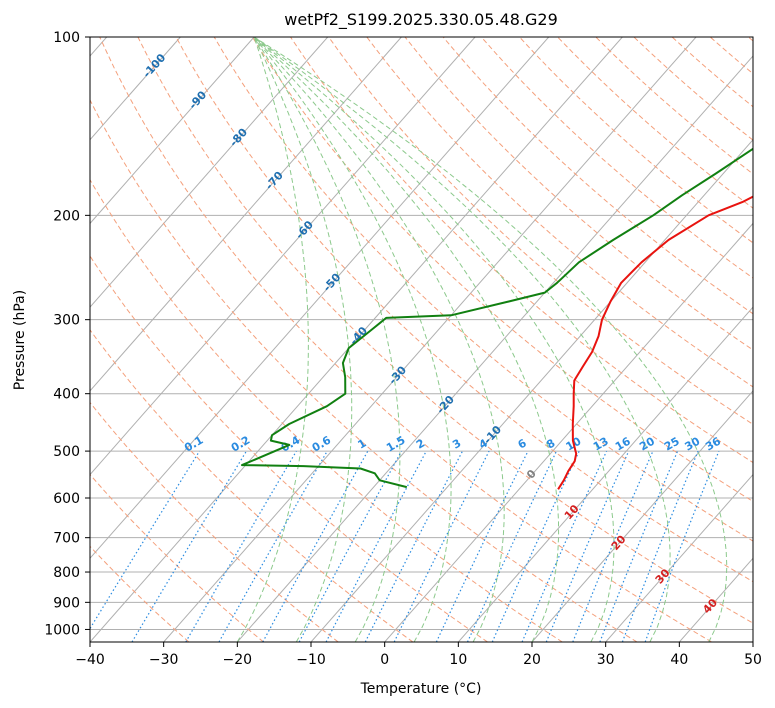 Image resolution: width=775 pixels, height=708 pixels. What do you see at coordinates (66, 452) in the screenshot?
I see `y-tick-label: 500` at bounding box center [66, 452].